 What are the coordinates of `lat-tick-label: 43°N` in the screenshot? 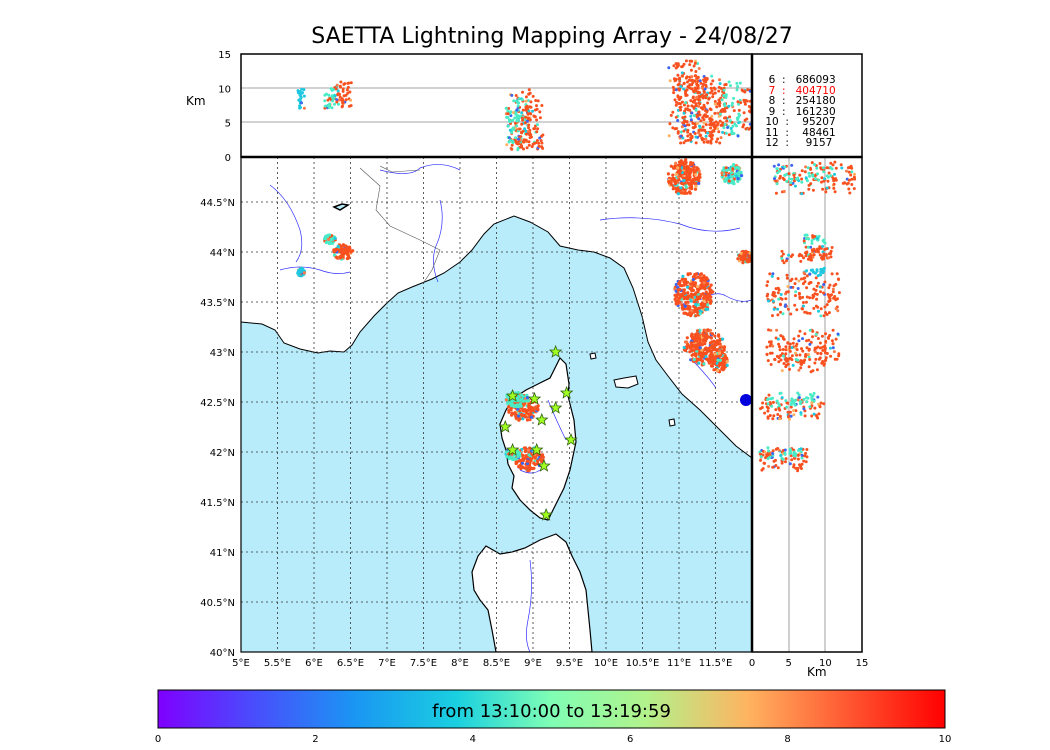 It's located at (222, 353).